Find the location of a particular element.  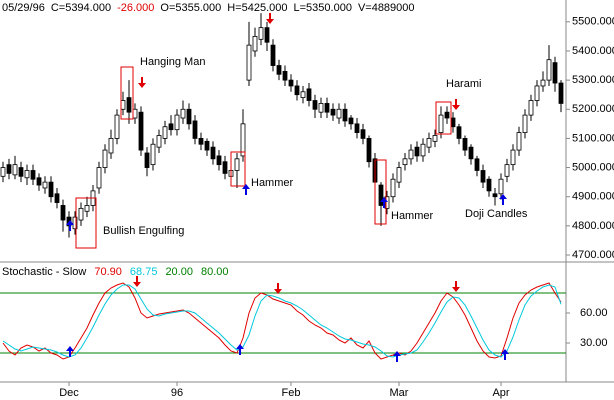

annotation: Hanging Man is located at coordinates (172, 62).